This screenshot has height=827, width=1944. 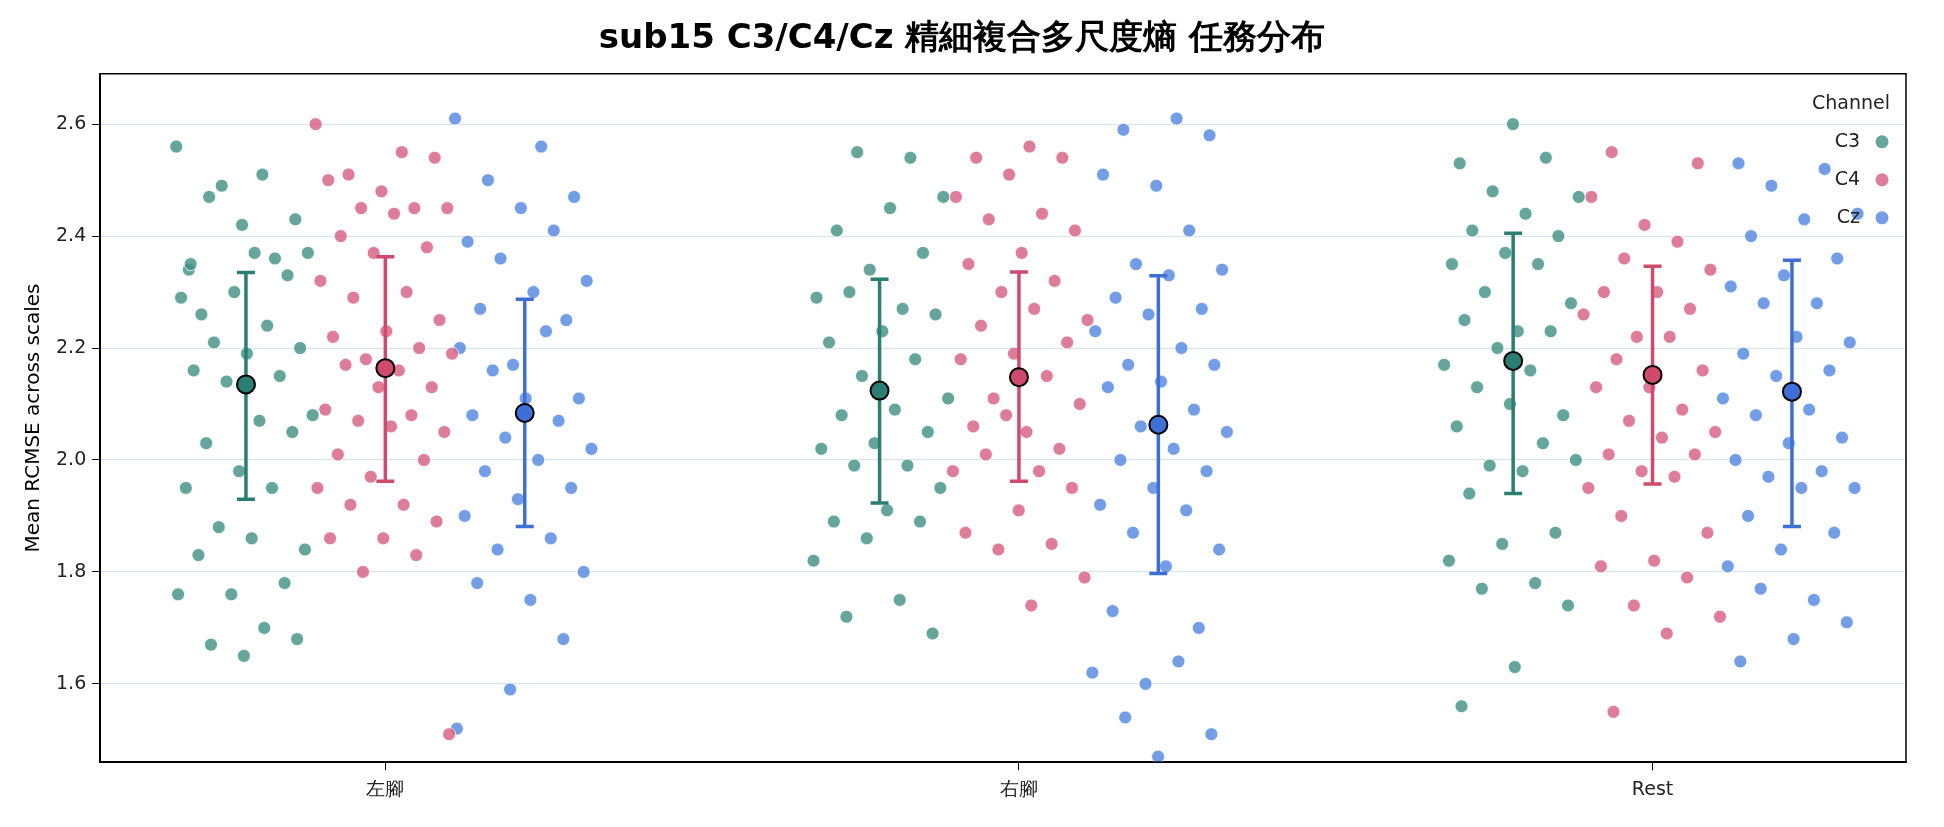 What do you see at coordinates (1018, 787) in the screenshot?
I see `x-tick-label: 右腳` at bounding box center [1018, 787].